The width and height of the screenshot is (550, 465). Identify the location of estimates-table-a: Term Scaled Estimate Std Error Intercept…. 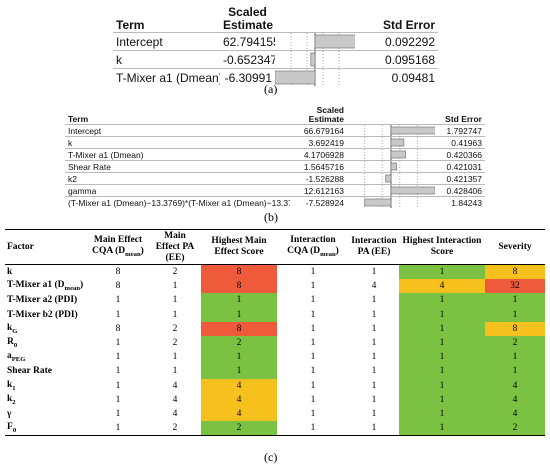
(275, 44).